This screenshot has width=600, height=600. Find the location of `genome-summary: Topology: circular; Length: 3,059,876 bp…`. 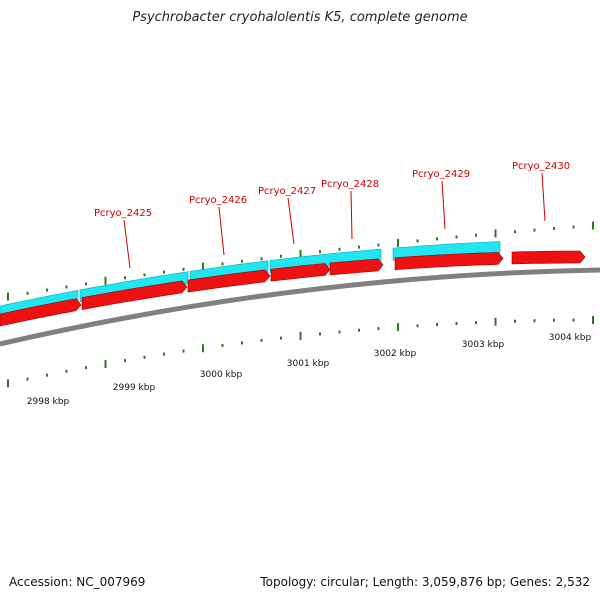

genome-summary: Topology: circular; Length: 3,059,876 bp… is located at coordinates (425, 582).